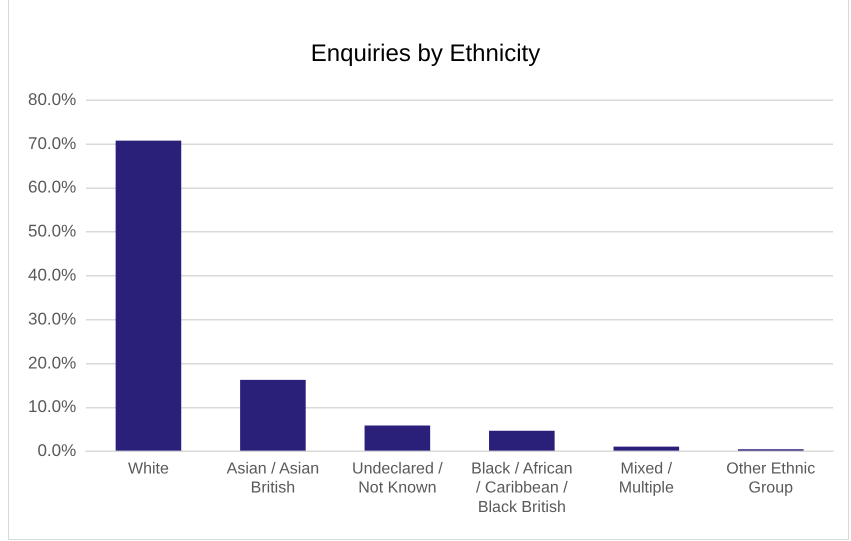 This screenshot has height=541, width=851. What do you see at coordinates (398, 478) in the screenshot?
I see `x-tick-label: Undeclared / Not Known` at bounding box center [398, 478].